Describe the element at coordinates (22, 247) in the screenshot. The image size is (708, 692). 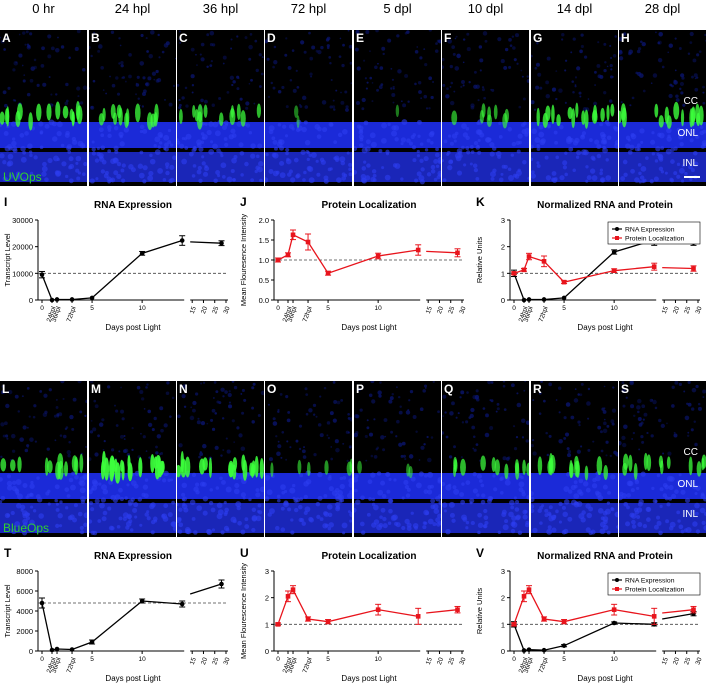
I see `y-tick-label: 20000` at that location.